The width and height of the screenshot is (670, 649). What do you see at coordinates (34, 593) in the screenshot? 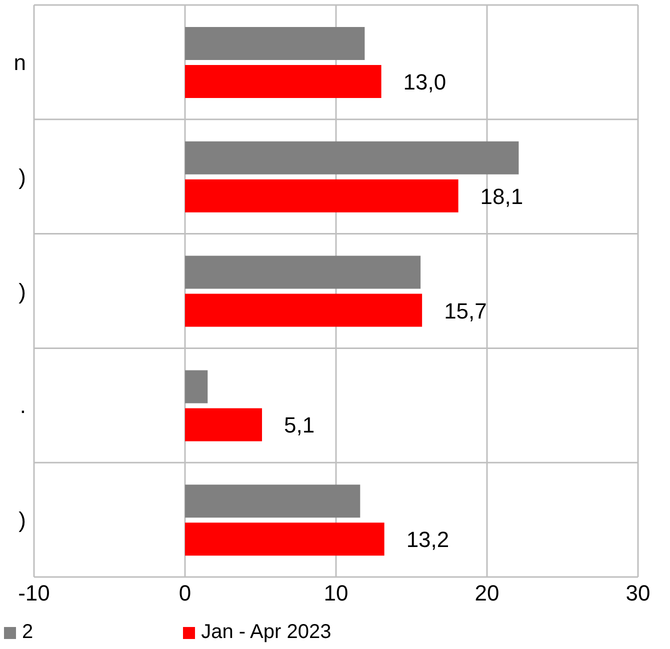
I see `x-tick-label: -10` at bounding box center [34, 593].